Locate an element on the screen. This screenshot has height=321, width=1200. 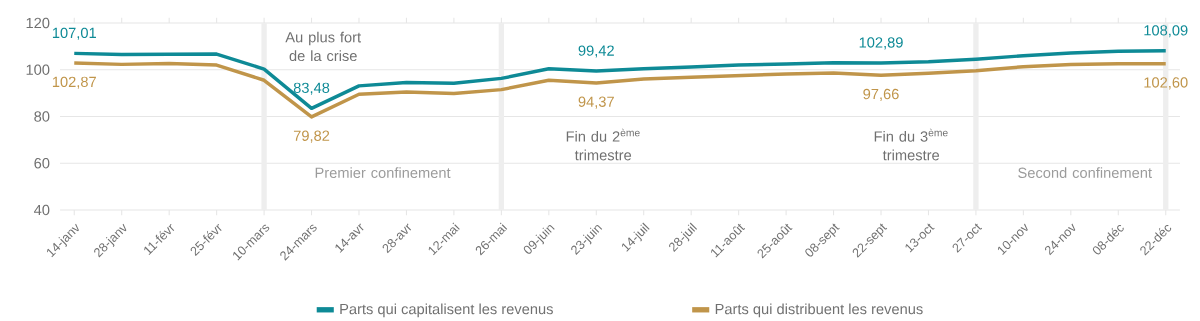
y-tick-label: 60 is located at coordinates (42, 163).